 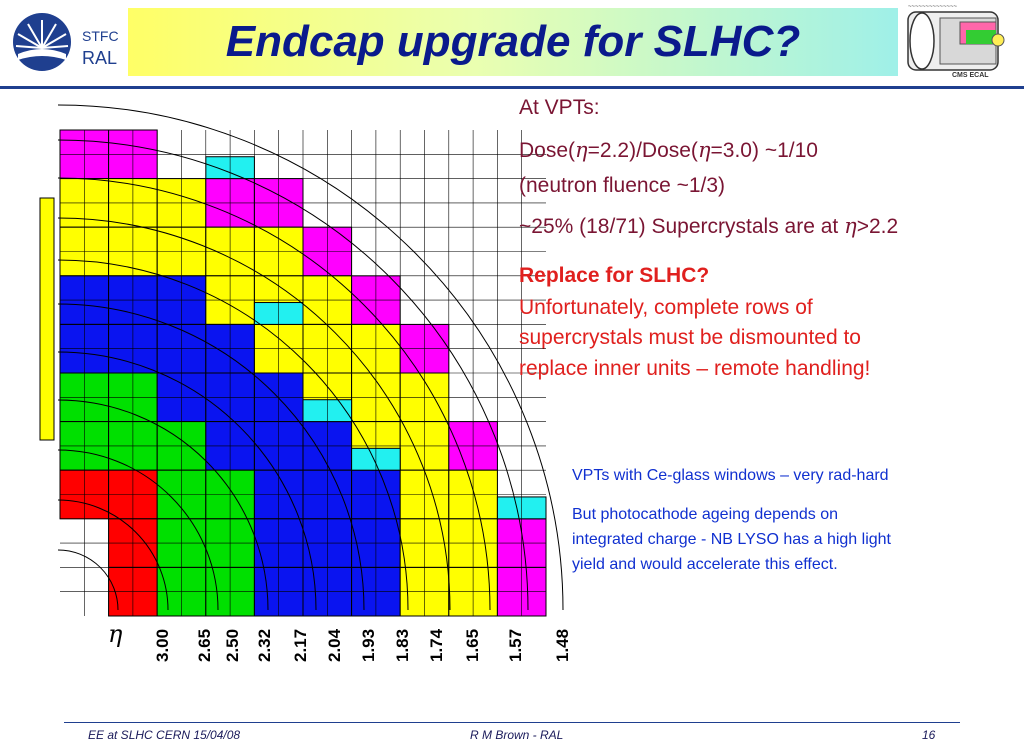 I want to click on logo-line-ral: RAL, so click(x=100, y=58).